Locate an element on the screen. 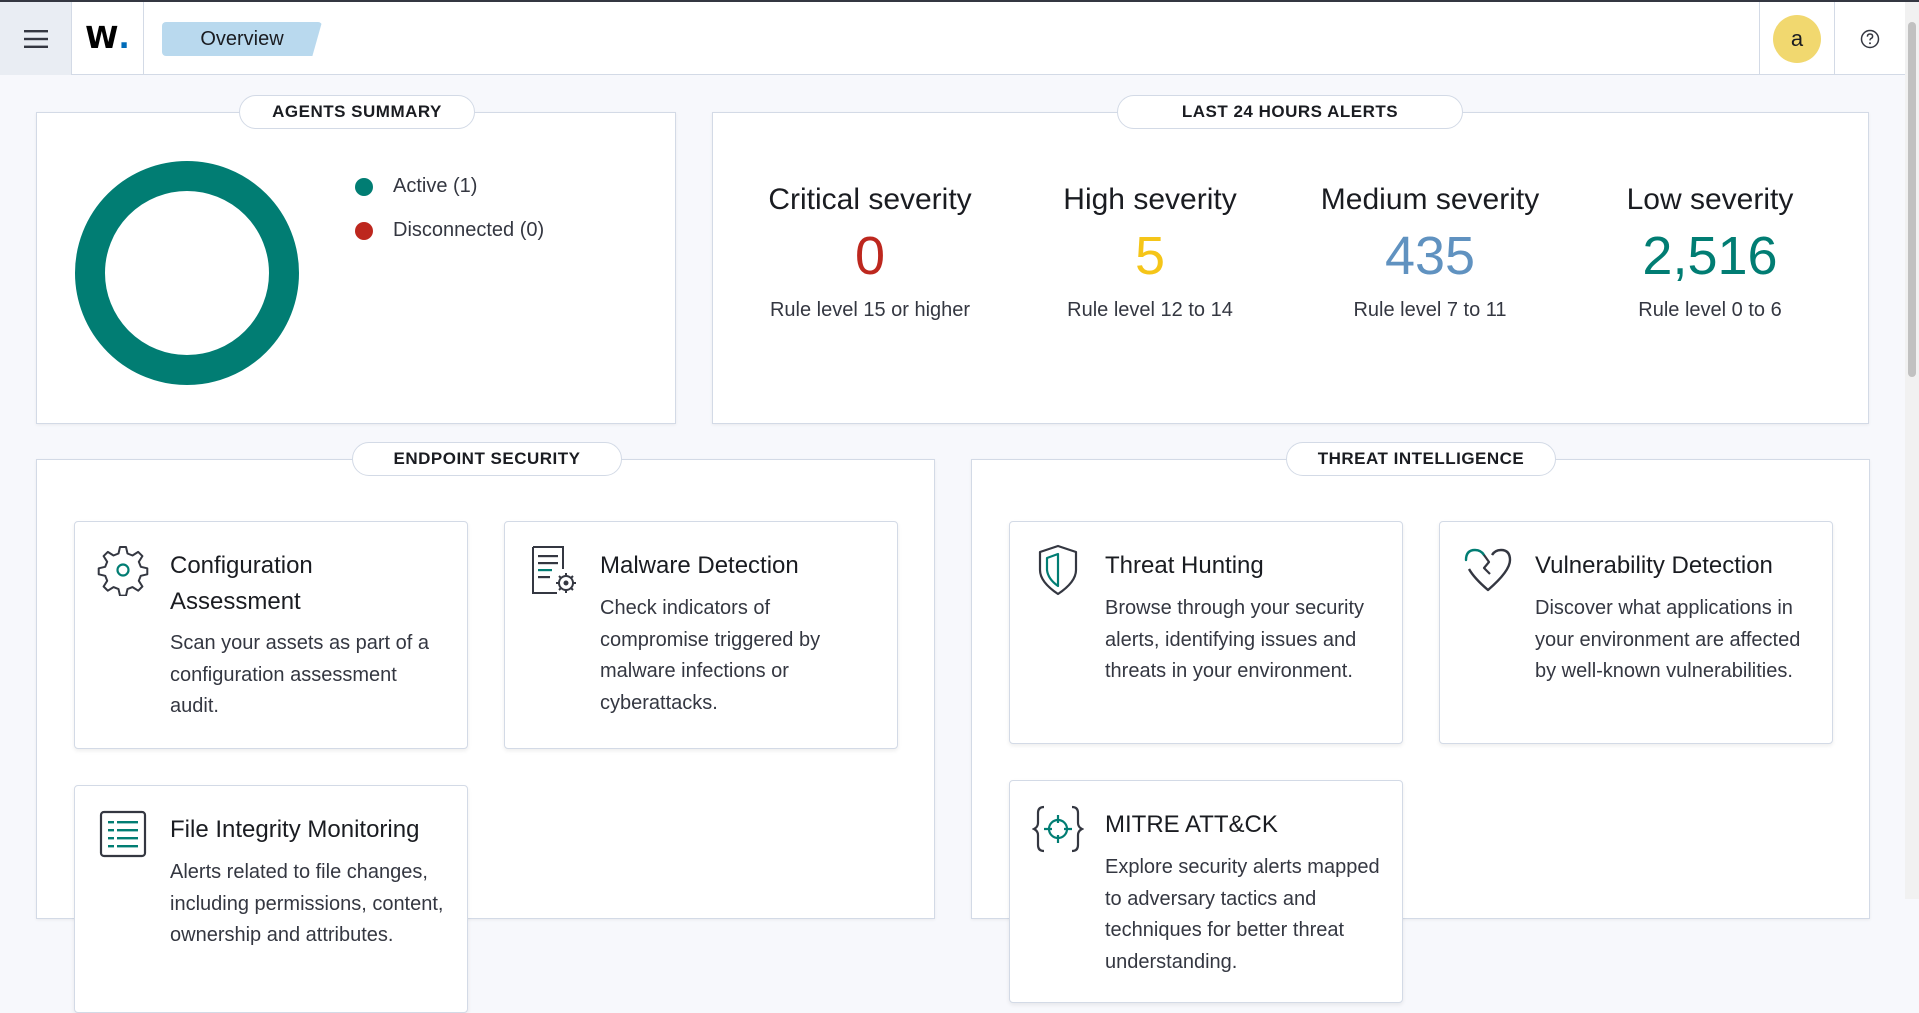 Image resolution: width=1919 pixels, height=1013 pixels. legend-item-active: Active (1) is located at coordinates (416, 186).